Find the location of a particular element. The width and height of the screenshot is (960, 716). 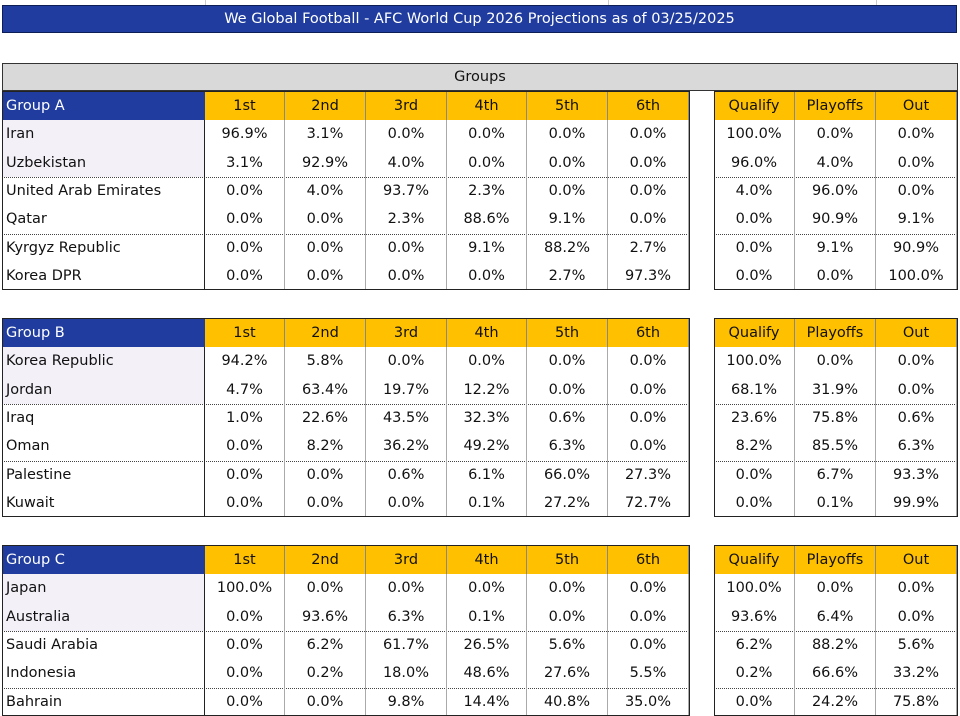

position-probability: 49.2% is located at coordinates (487, 446).